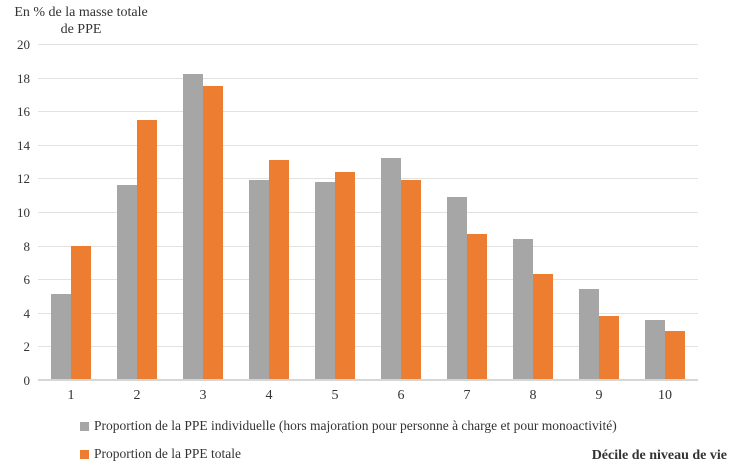  What do you see at coordinates (368, 380) in the screenshot?
I see `x-axis-line` at bounding box center [368, 380].